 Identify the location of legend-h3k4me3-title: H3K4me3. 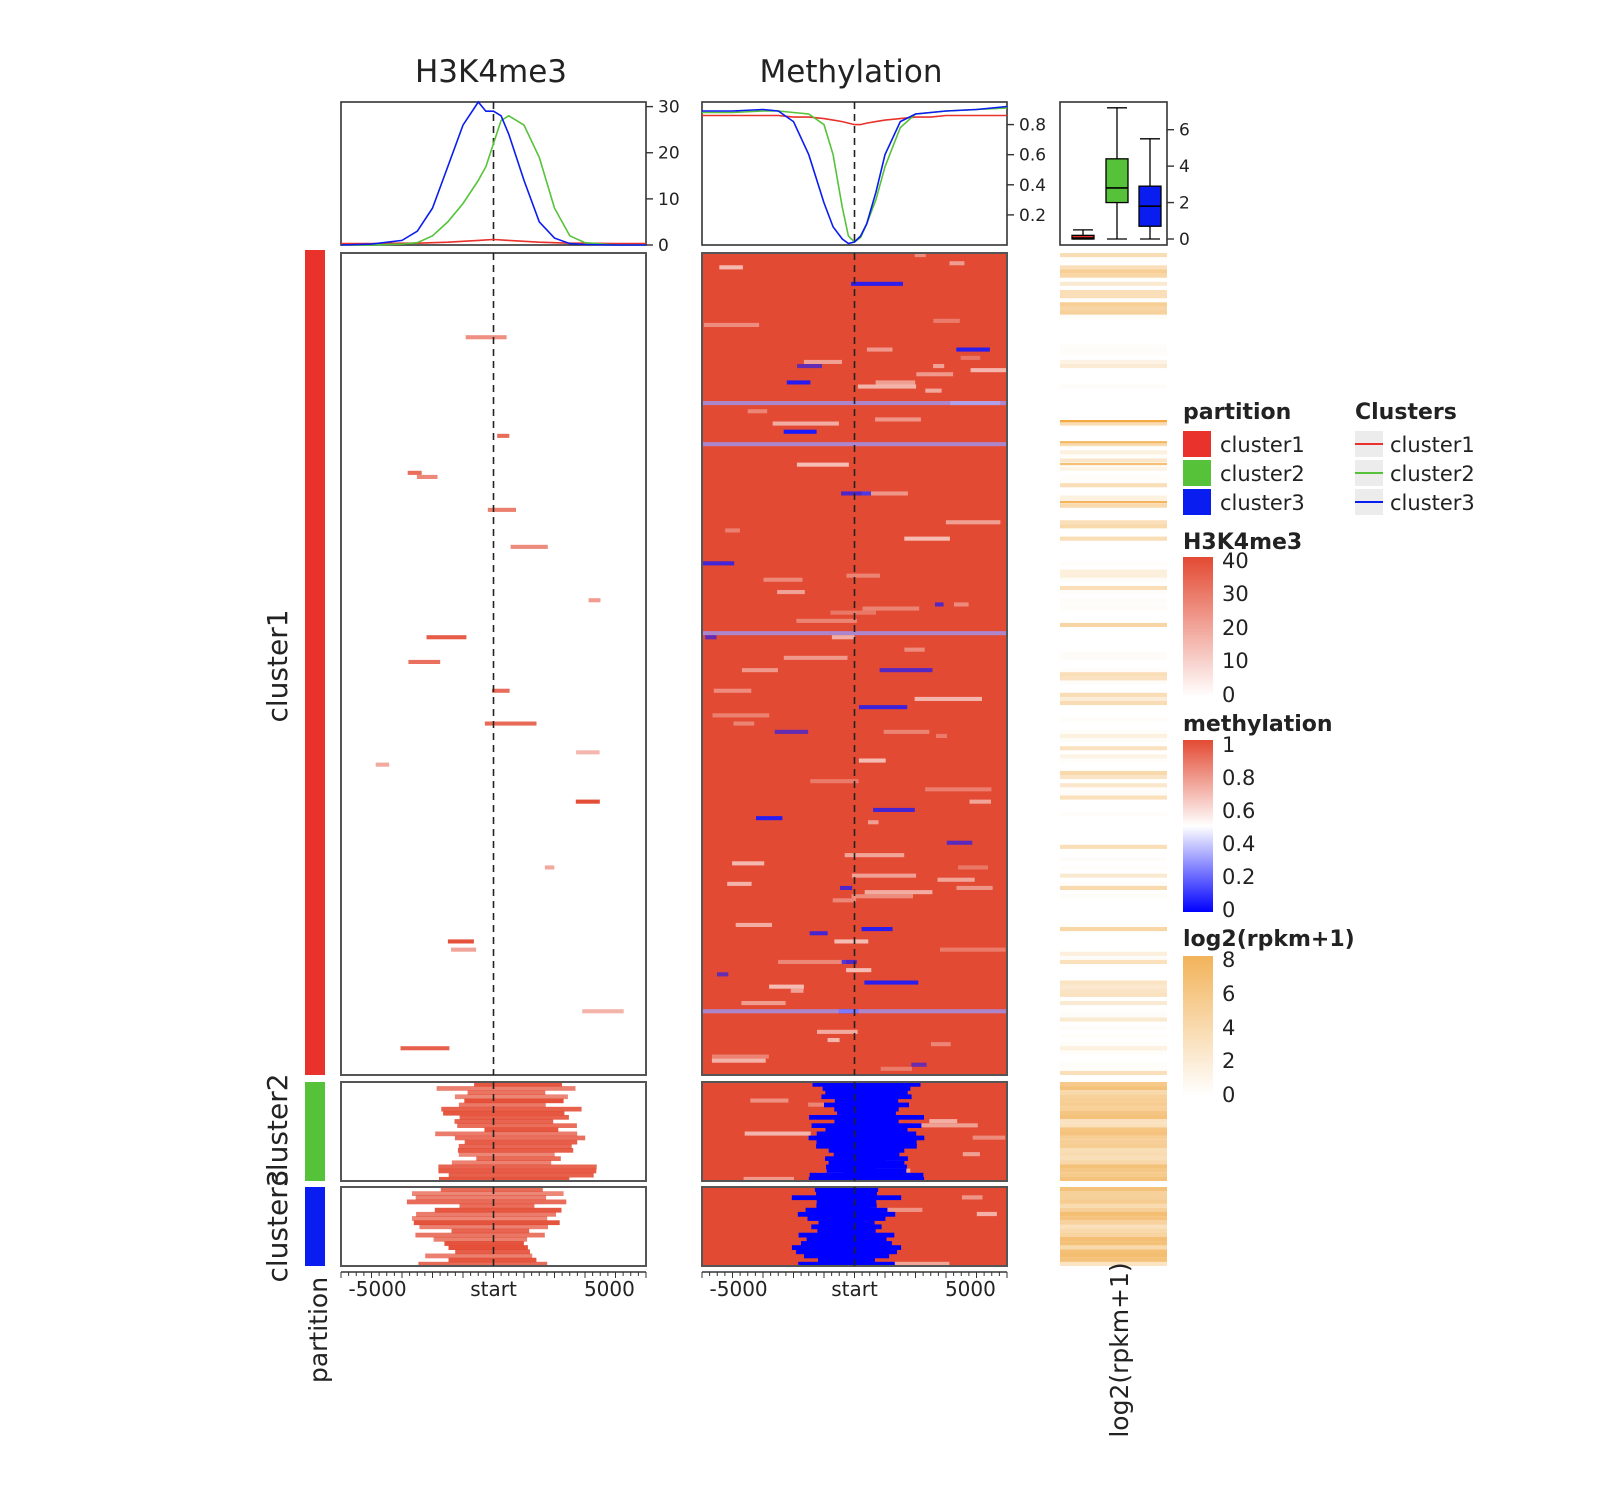
(1242, 542).